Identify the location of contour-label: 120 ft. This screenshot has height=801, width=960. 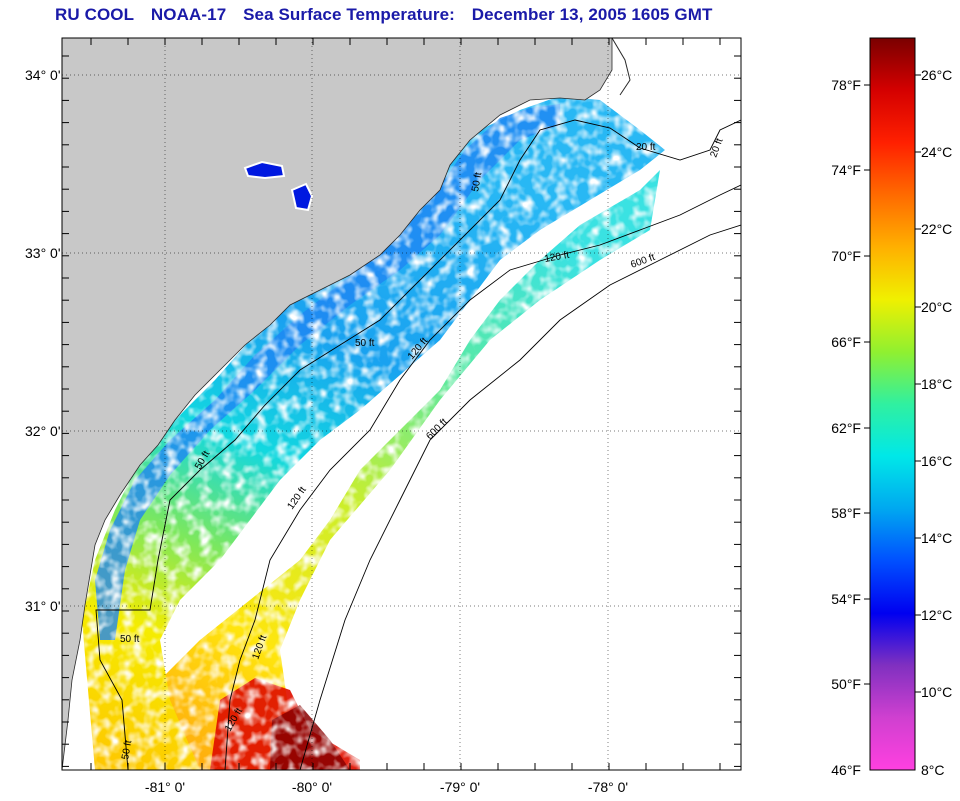
(557, 257).